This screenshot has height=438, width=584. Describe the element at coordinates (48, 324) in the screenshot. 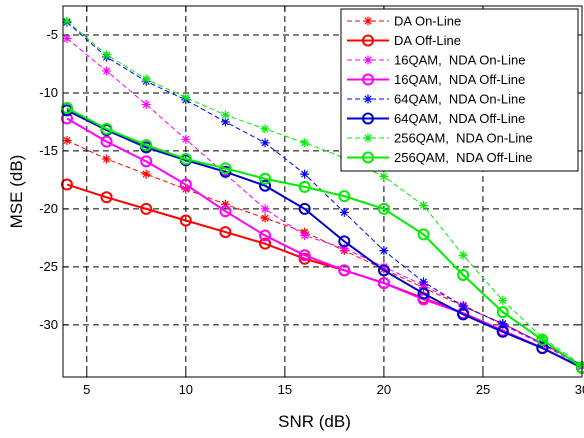

I see `y-tick-label: -30` at that location.